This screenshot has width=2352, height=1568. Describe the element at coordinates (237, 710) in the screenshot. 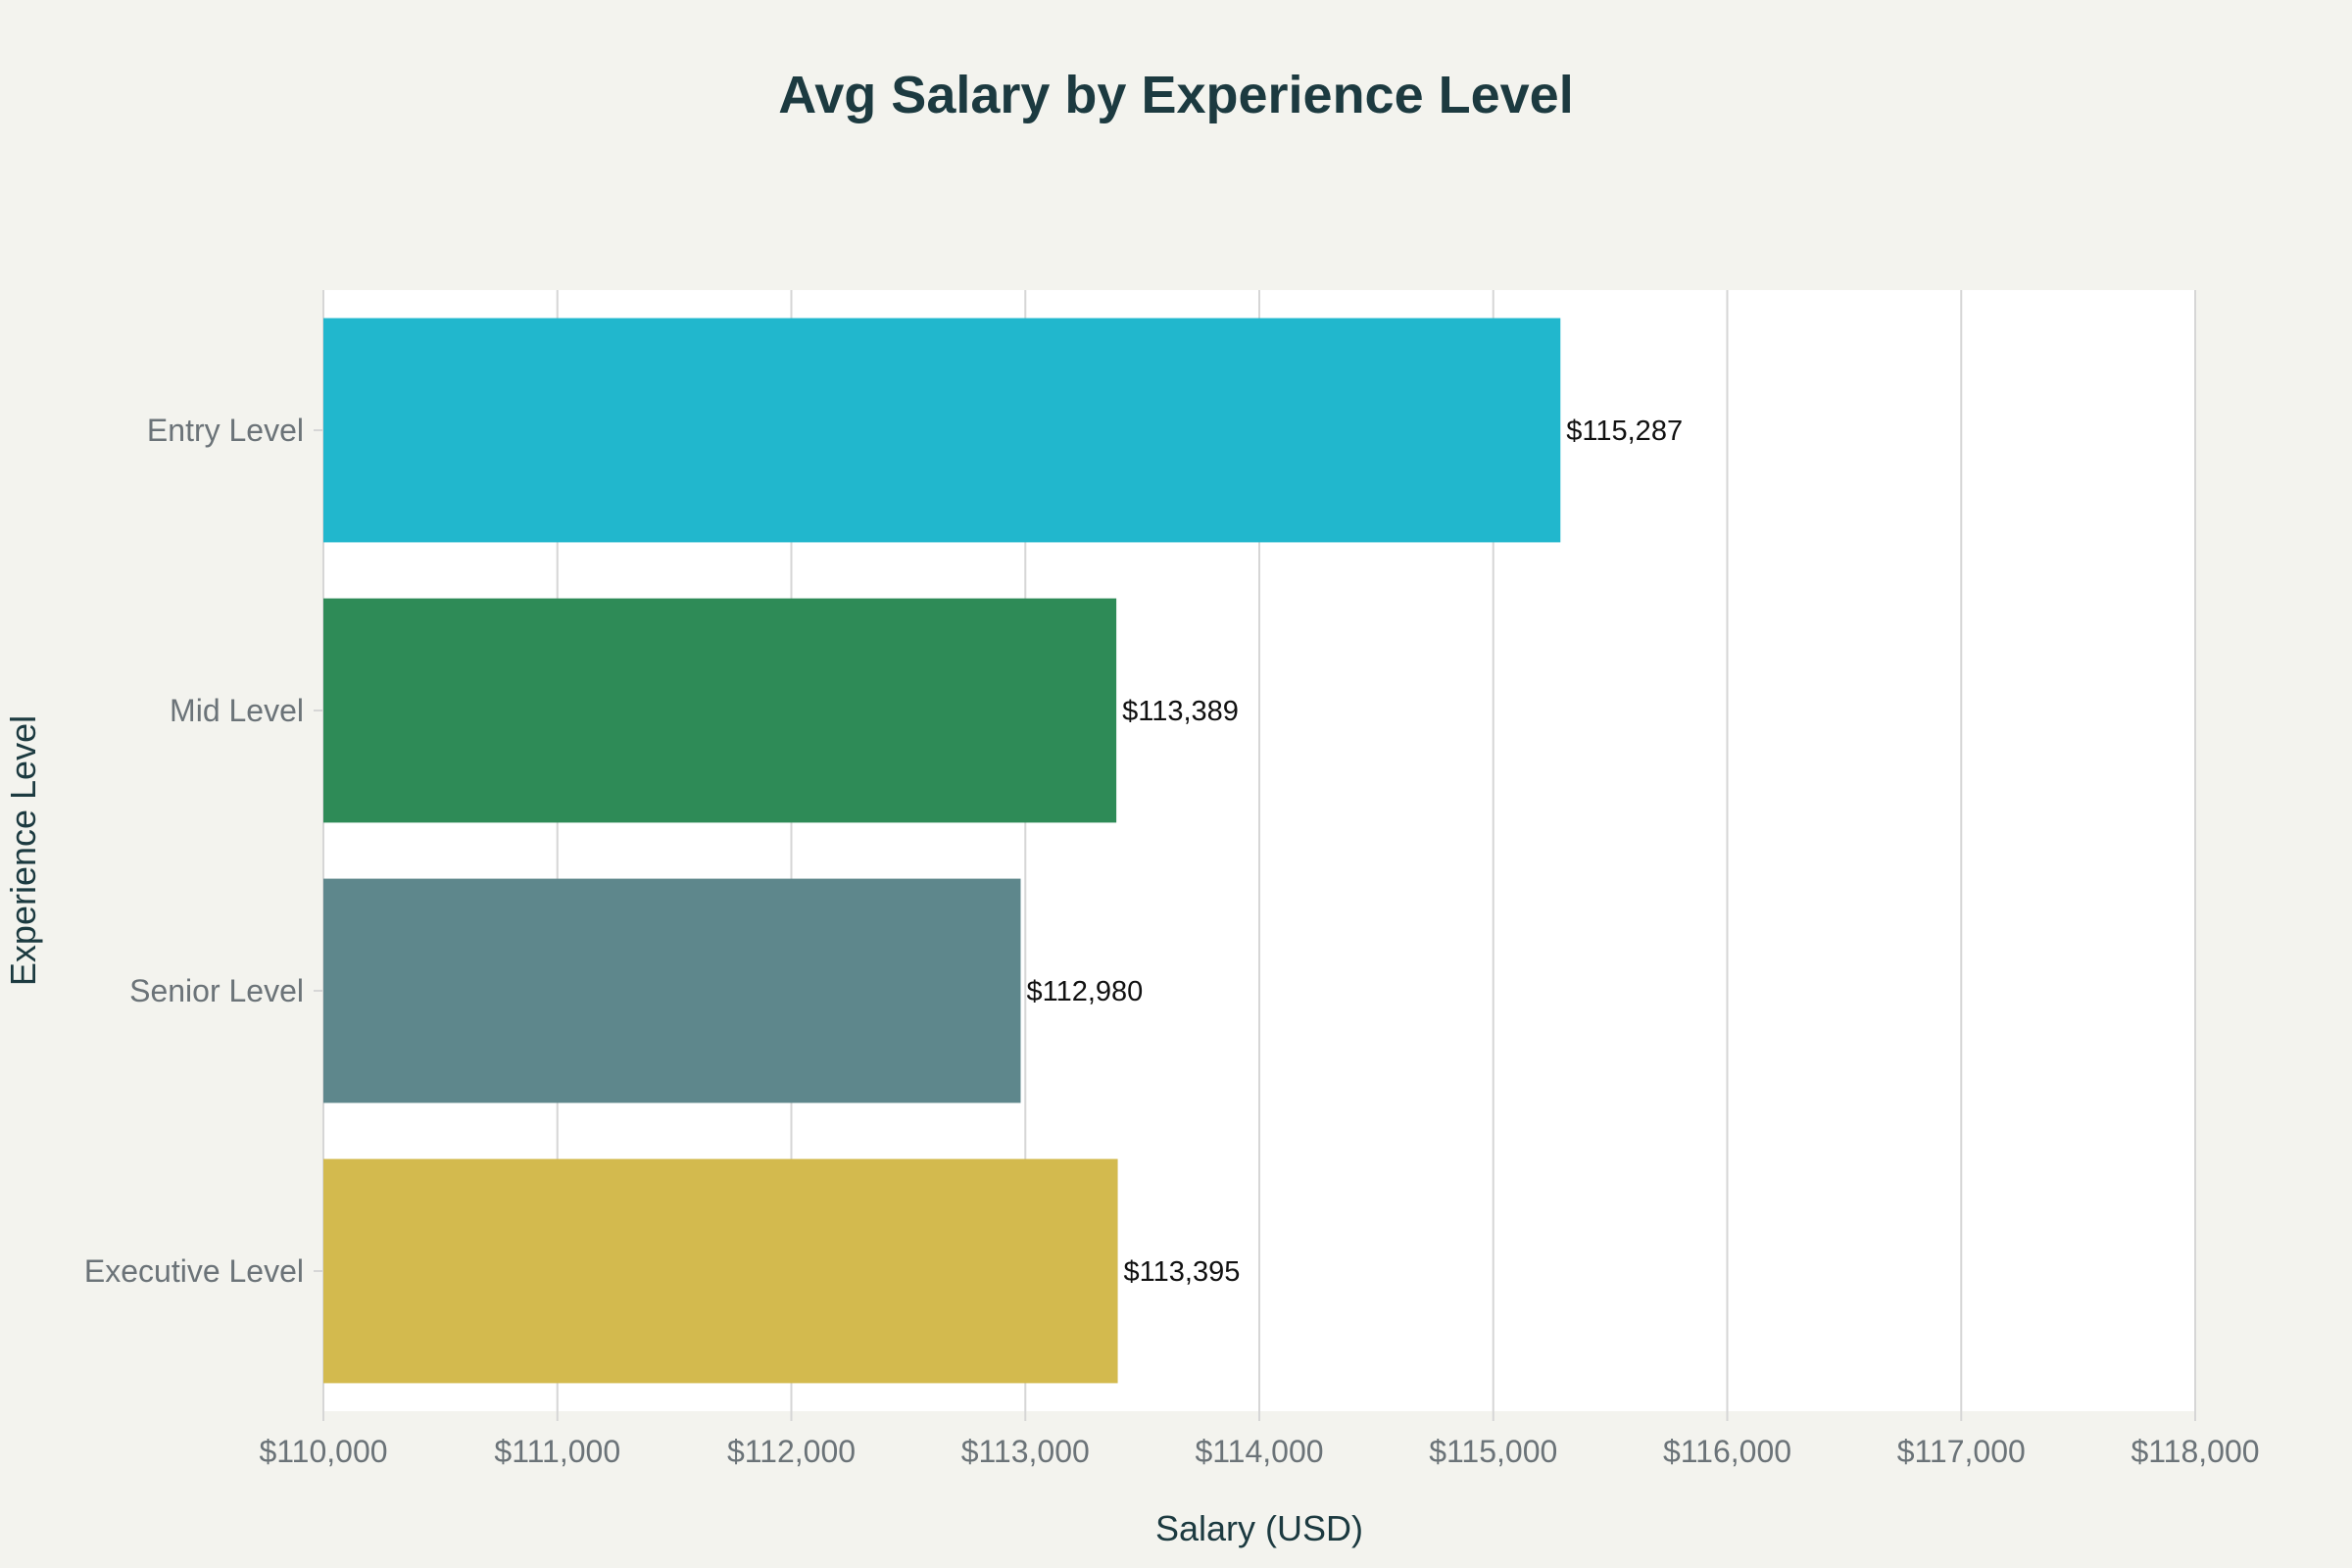

I see `y-tick-label: Mid Level` at that location.